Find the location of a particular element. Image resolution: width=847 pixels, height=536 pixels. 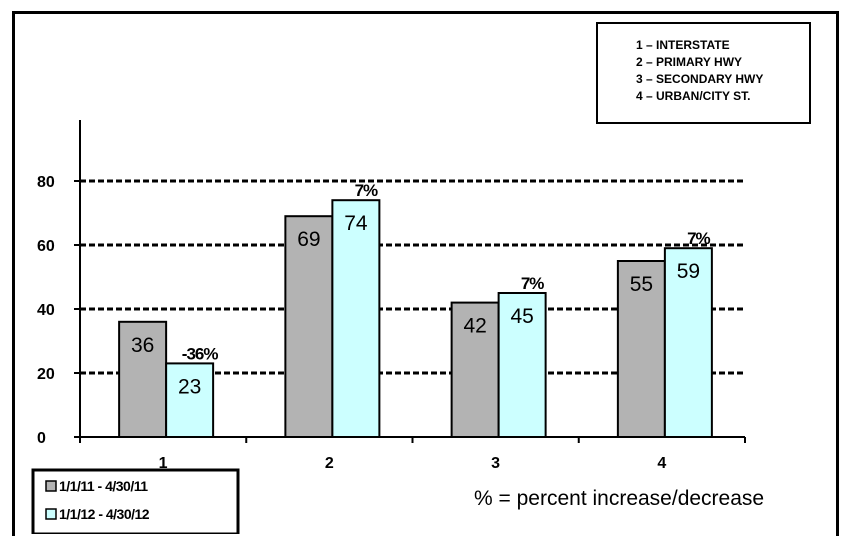

bar-series1-cat3 is located at coordinates (475, 369).